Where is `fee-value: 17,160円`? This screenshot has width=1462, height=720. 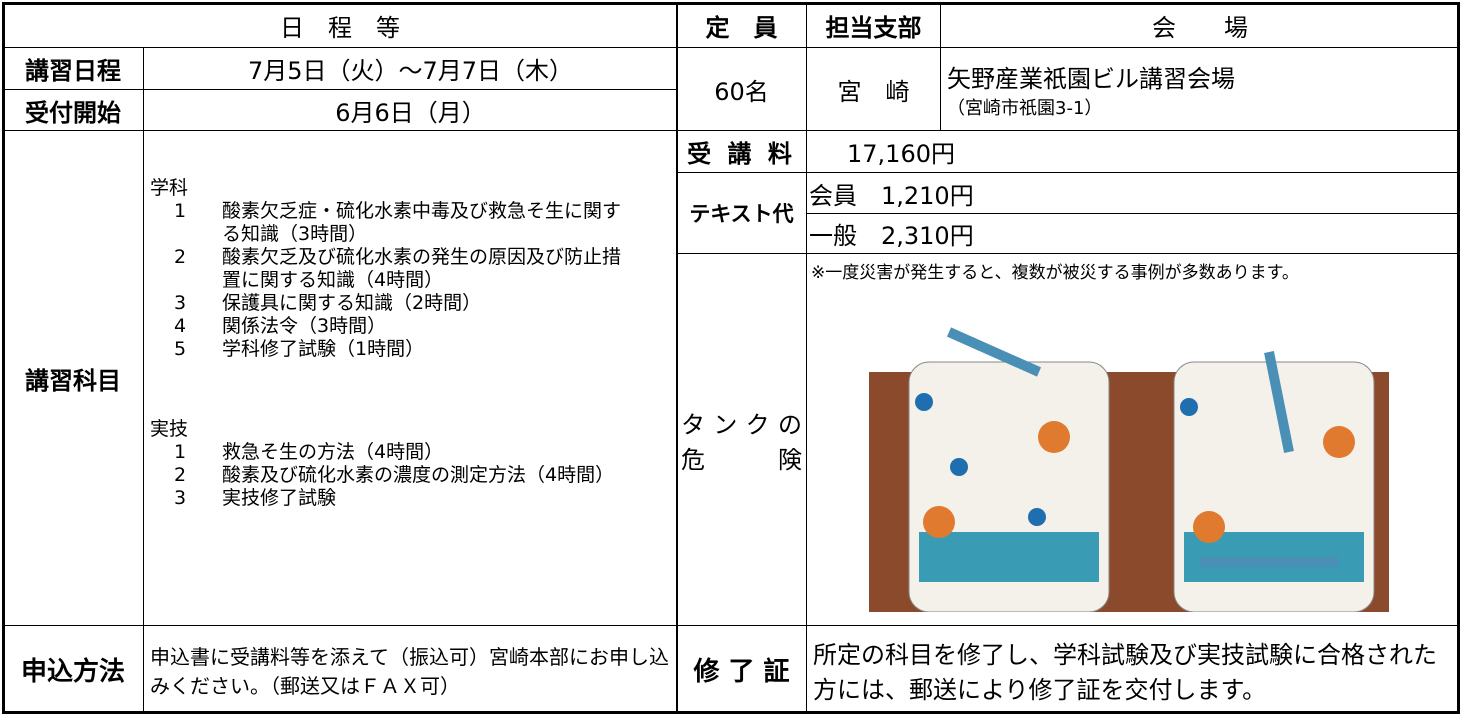 fee-value: 17,160円 is located at coordinates (1133, 151).